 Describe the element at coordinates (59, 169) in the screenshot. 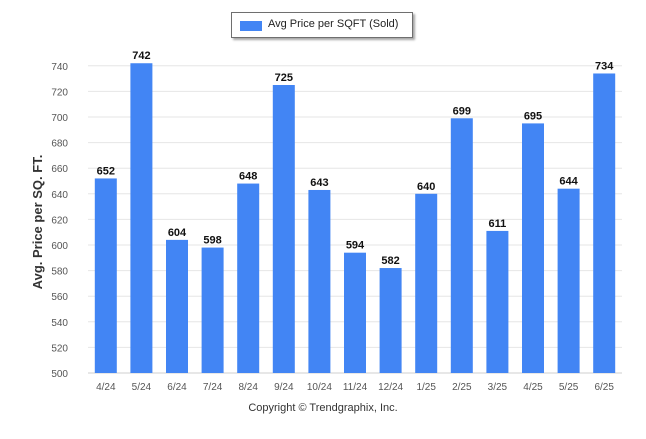

I see `y-tick-label: 660` at that location.